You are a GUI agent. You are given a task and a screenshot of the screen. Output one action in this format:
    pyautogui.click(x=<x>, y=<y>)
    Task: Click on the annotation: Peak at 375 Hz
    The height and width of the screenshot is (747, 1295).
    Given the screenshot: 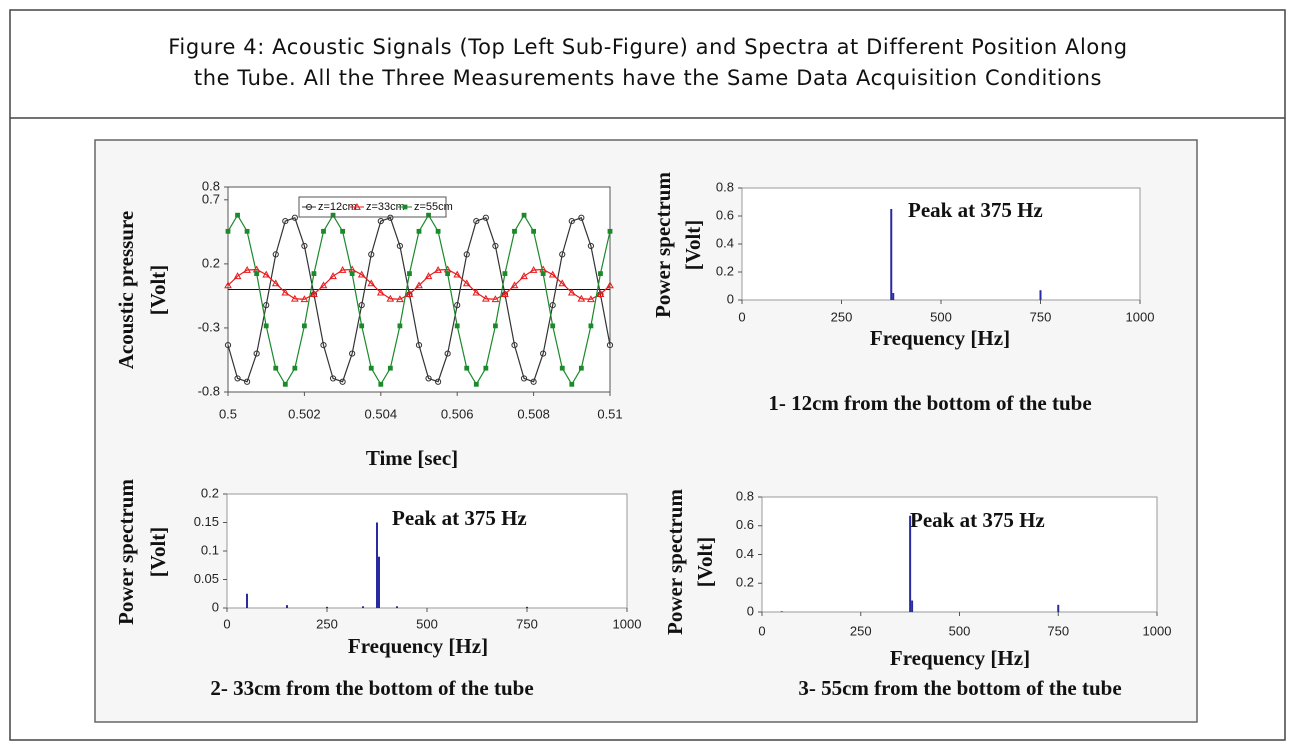 What is the action you would take?
    pyautogui.click(x=459, y=518)
    